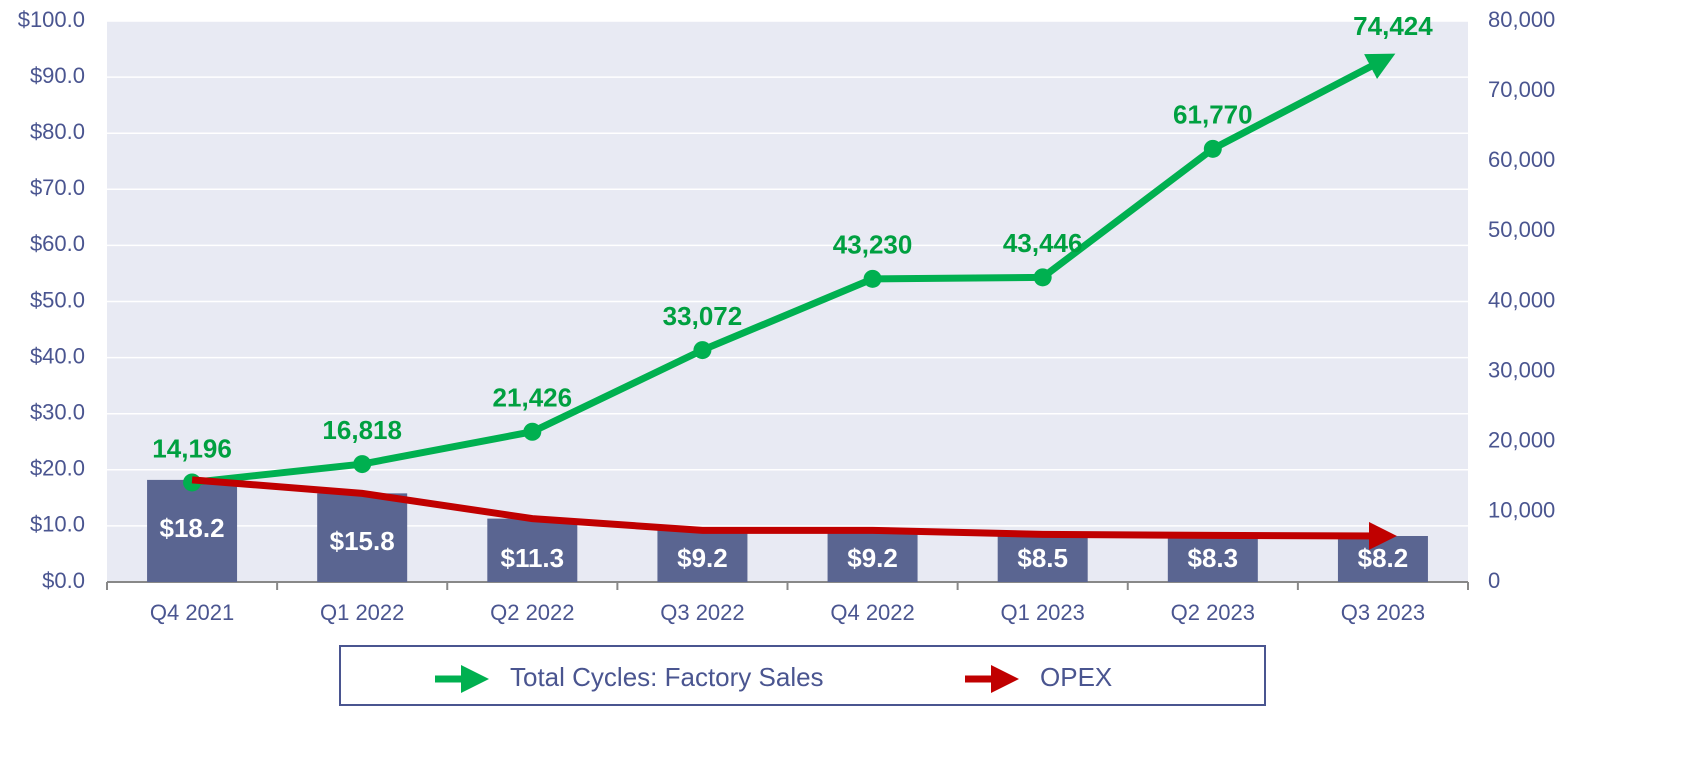  What do you see at coordinates (1383, 558) in the screenshot?
I see `bar-label: $8.2` at bounding box center [1383, 558].